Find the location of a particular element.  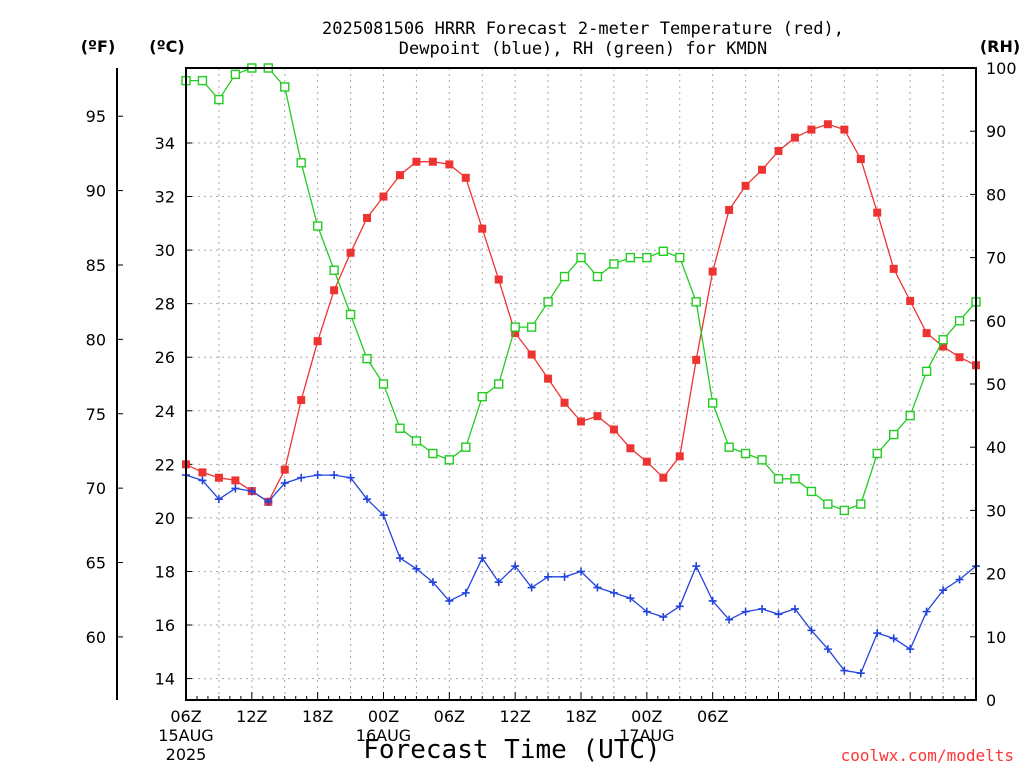

fahrenheit-tick-label: 60 is located at coordinates (96, 637).